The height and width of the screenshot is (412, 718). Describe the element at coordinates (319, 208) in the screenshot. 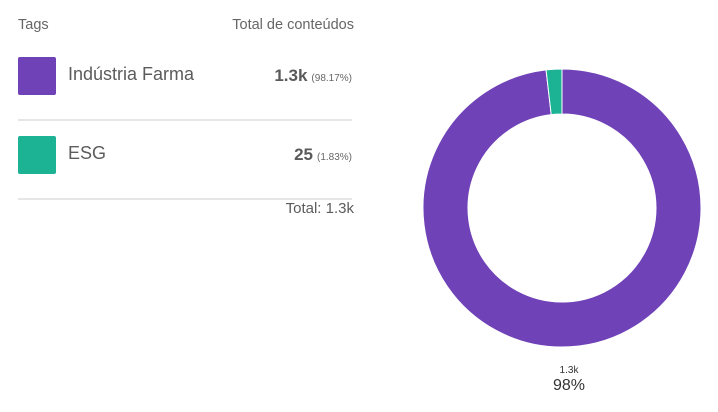

I see `legend-total: Total: 1.3k` at that location.